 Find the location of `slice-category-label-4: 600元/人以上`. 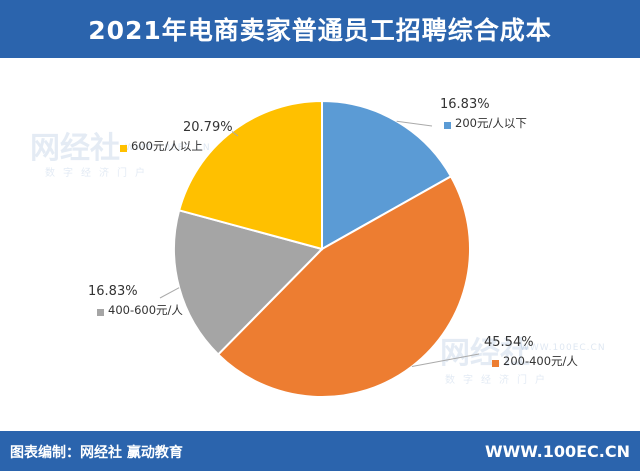

slice-category-label-4: 600元/人以上 is located at coordinates (167, 146).